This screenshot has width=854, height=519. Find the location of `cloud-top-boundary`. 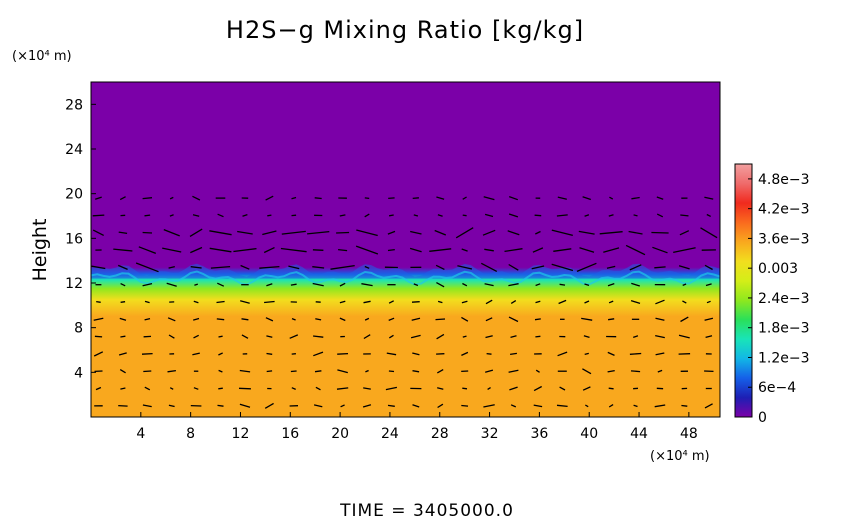

cloud-top-boundary is located at coordinates (405, 274).